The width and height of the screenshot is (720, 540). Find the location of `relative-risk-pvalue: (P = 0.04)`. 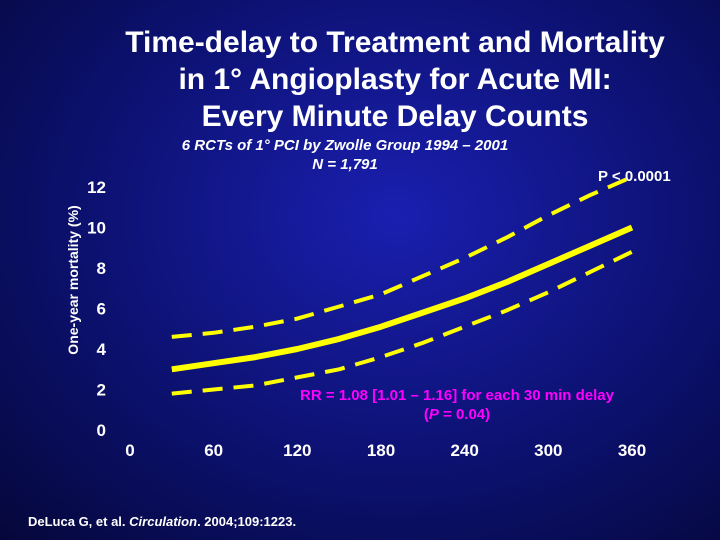

relative-risk-pvalue: (P = 0.04) is located at coordinates (457, 414).